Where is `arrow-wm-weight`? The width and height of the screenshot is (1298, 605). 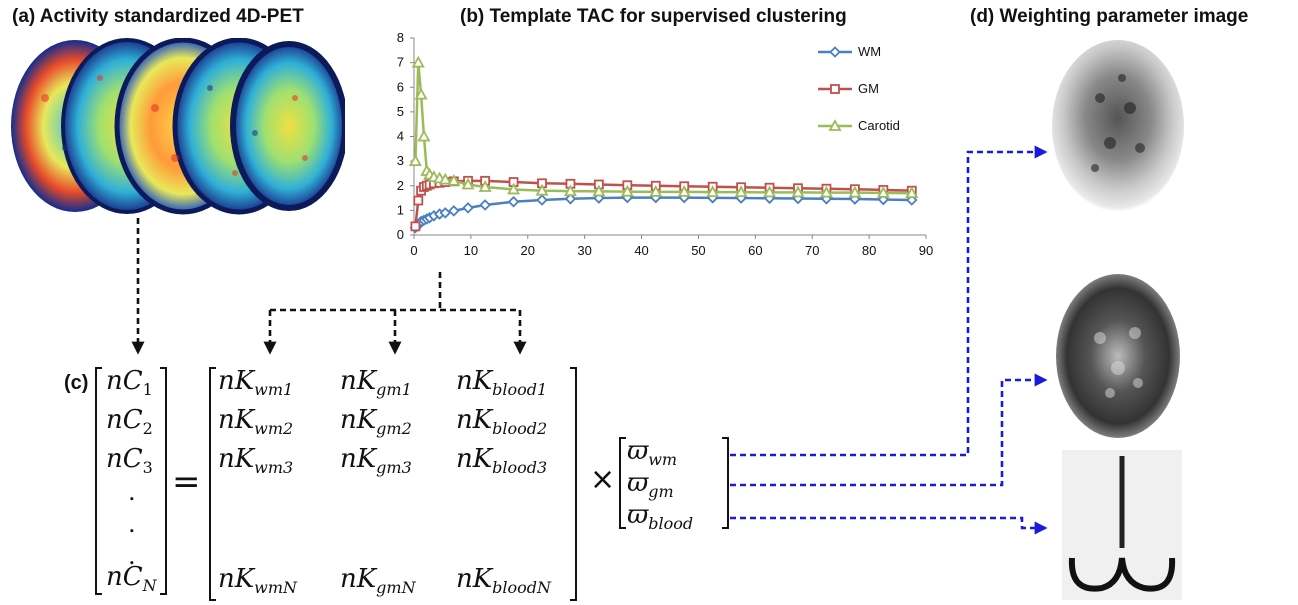
arrow-wm-weight is located at coordinates (887, 303).